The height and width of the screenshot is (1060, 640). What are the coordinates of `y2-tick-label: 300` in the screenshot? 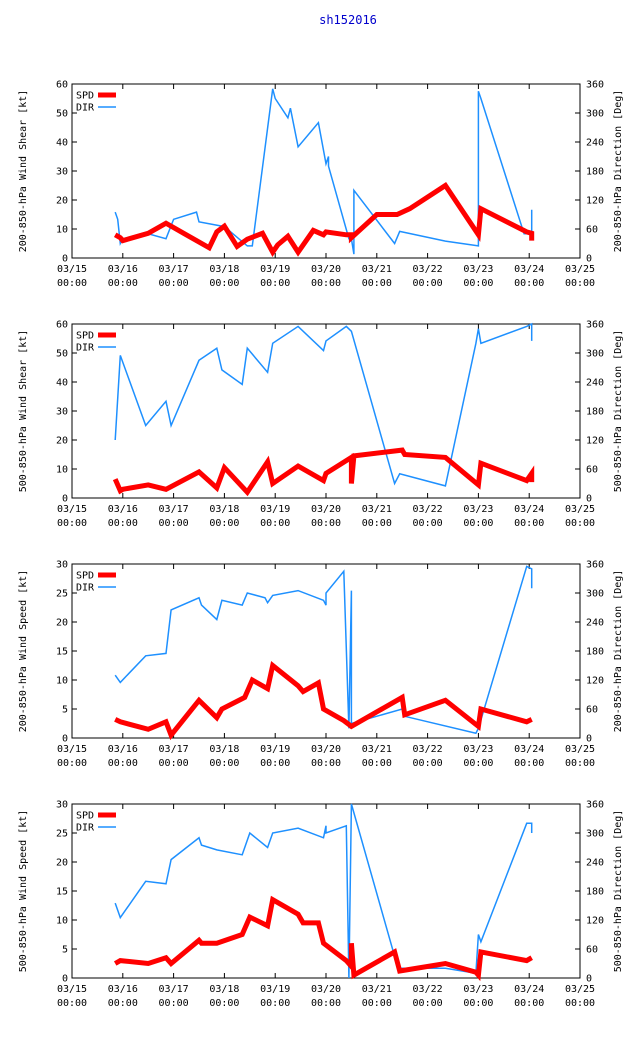 It's located at (595, 834).